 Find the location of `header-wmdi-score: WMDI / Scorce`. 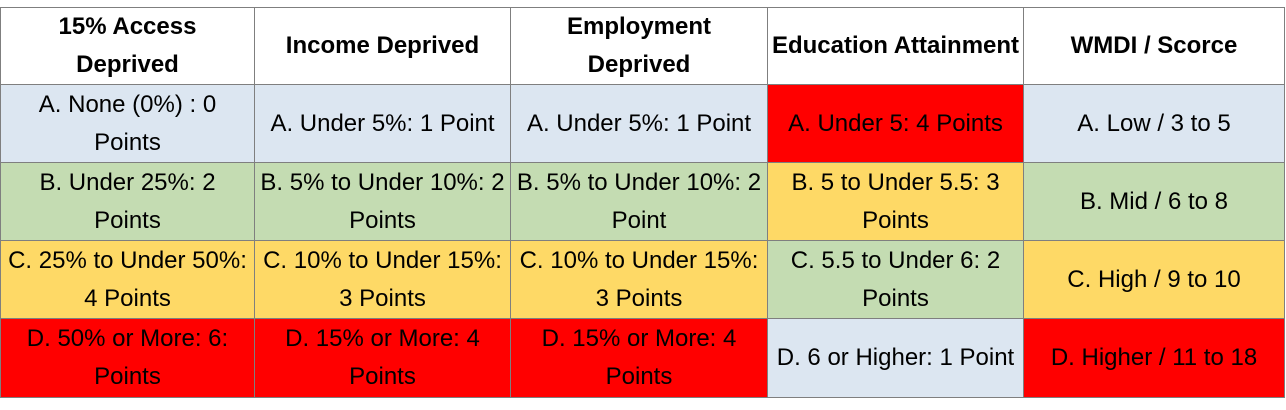

header-wmdi-score: WMDI / Scorce is located at coordinates (1154, 46).